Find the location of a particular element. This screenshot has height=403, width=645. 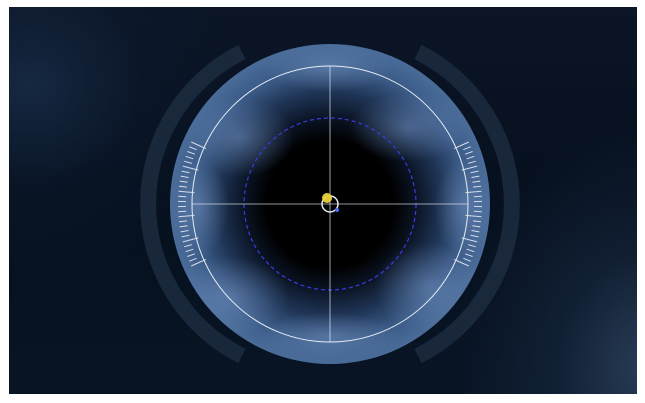

right-tick-scale is located at coordinates (468, 204).